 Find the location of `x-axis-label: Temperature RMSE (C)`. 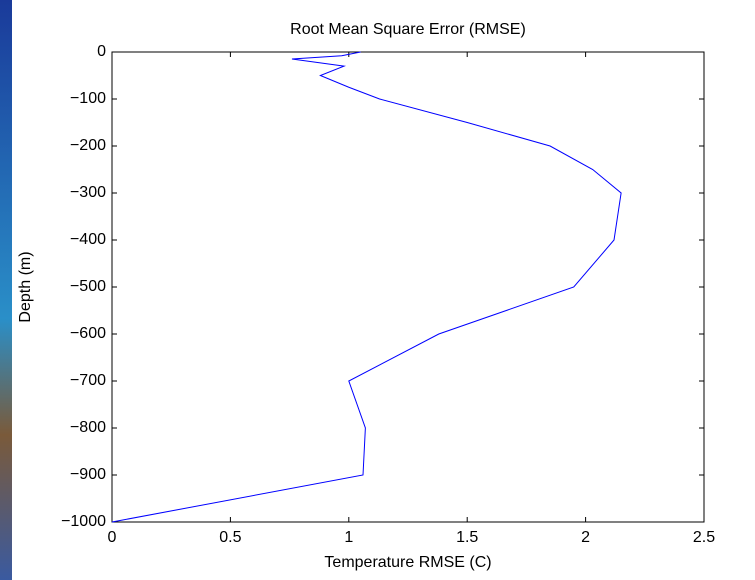

x-axis-label: Temperature RMSE (C) is located at coordinates (407, 562).